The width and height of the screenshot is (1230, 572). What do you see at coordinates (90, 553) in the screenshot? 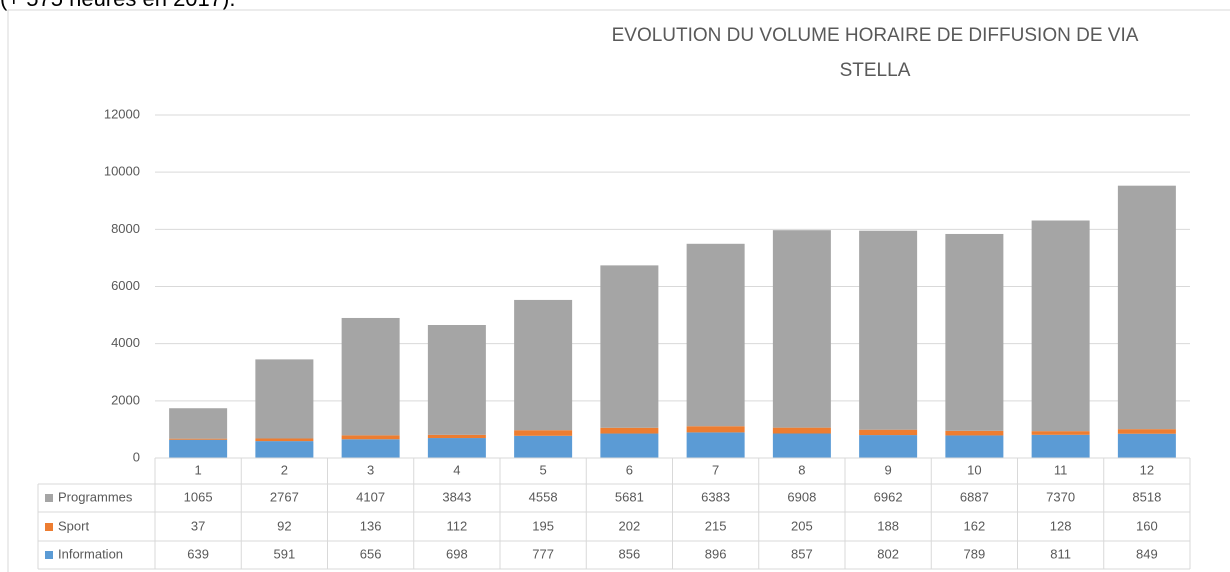
I see `legend-label: Information` at bounding box center [90, 553].